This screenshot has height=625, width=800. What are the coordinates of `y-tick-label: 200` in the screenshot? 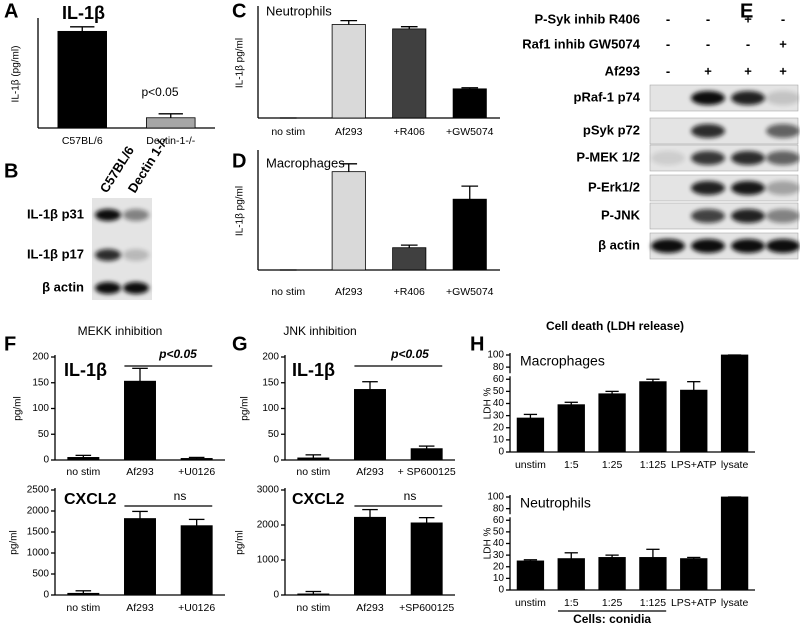 It's located at (270, 357).